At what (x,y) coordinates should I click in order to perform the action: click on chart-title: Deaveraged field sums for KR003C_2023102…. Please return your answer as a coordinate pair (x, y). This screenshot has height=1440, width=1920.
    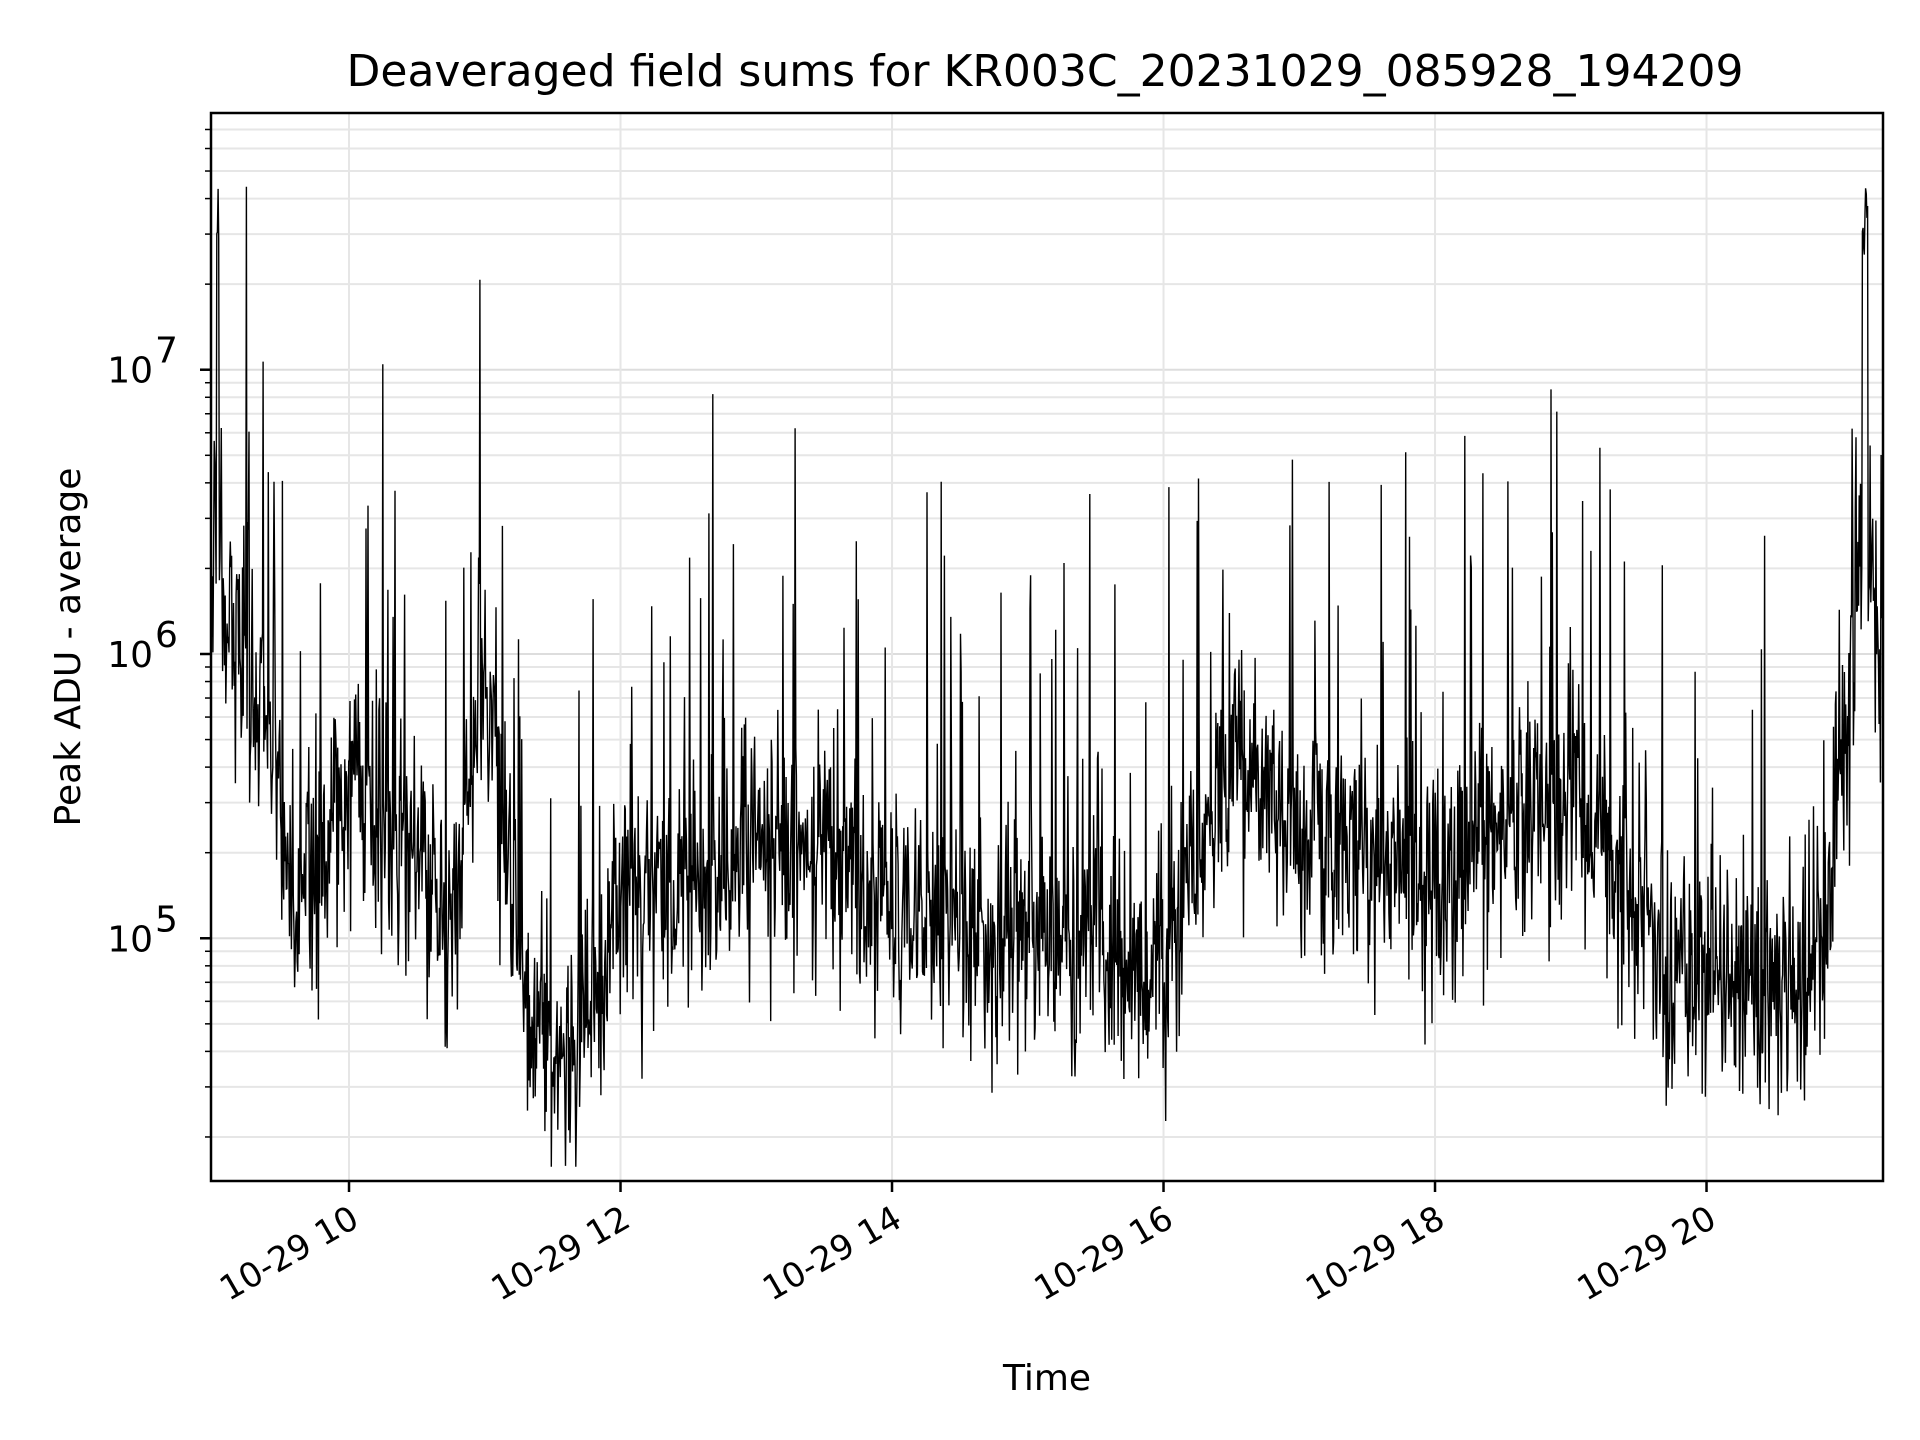
    Looking at the image, I should click on (1045, 71).